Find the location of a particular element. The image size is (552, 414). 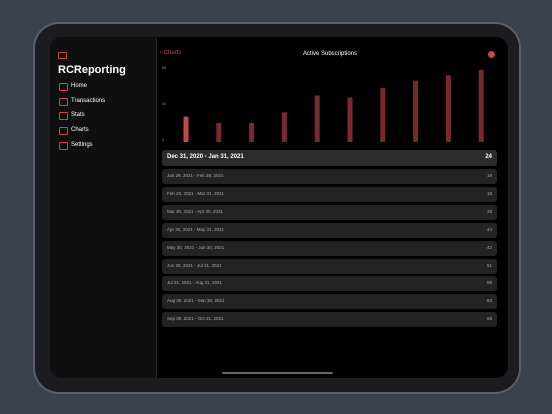

list-row: Jul 31, 2021 - Aug 31, 2021 58 is located at coordinates (329, 284).